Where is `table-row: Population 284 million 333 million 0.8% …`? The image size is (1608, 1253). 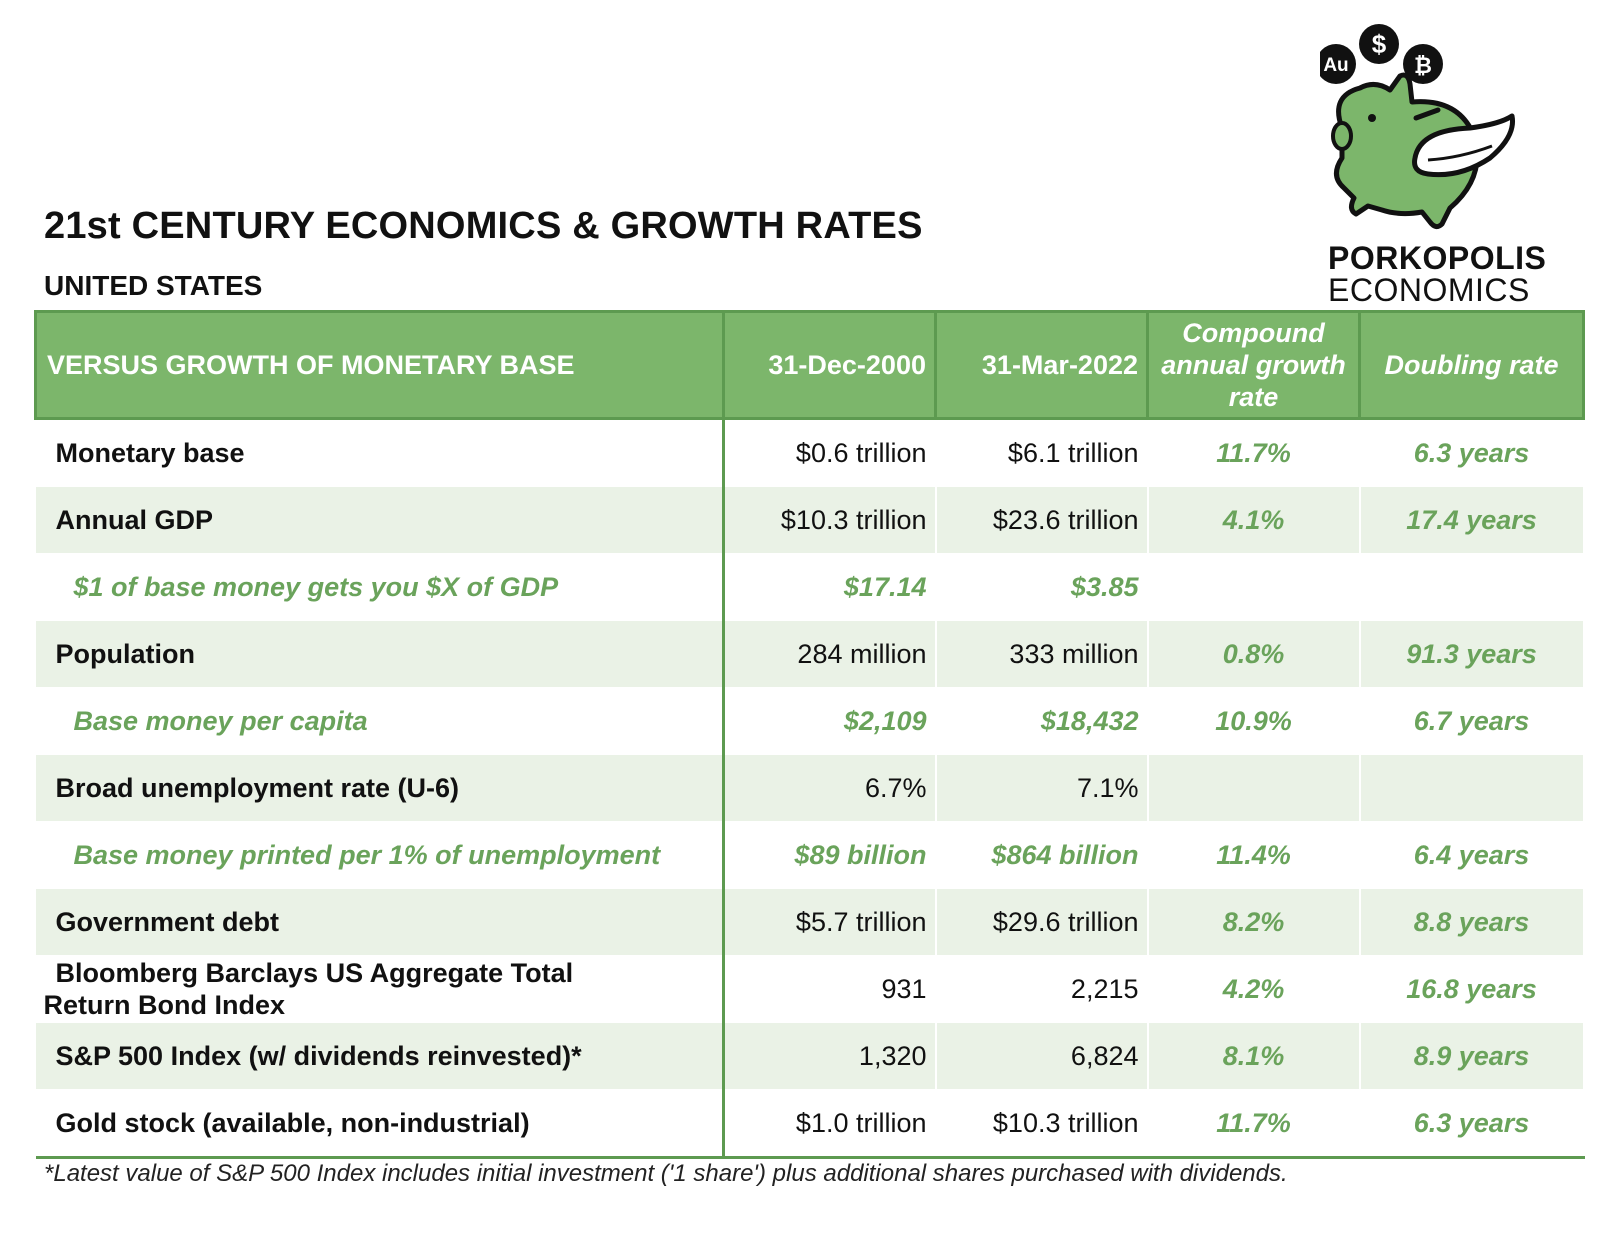 table-row: Population 284 million 333 million 0.8% … is located at coordinates (810, 654).